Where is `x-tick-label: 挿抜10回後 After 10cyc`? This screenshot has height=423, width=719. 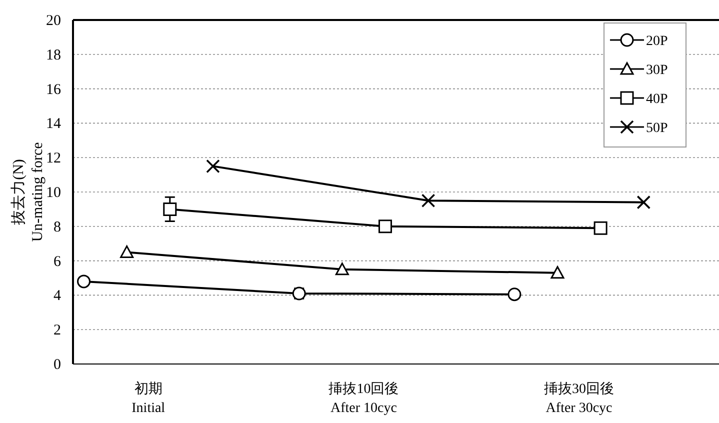 x-tick-label: 挿抜10回後 After 10cyc is located at coordinates (363, 398).